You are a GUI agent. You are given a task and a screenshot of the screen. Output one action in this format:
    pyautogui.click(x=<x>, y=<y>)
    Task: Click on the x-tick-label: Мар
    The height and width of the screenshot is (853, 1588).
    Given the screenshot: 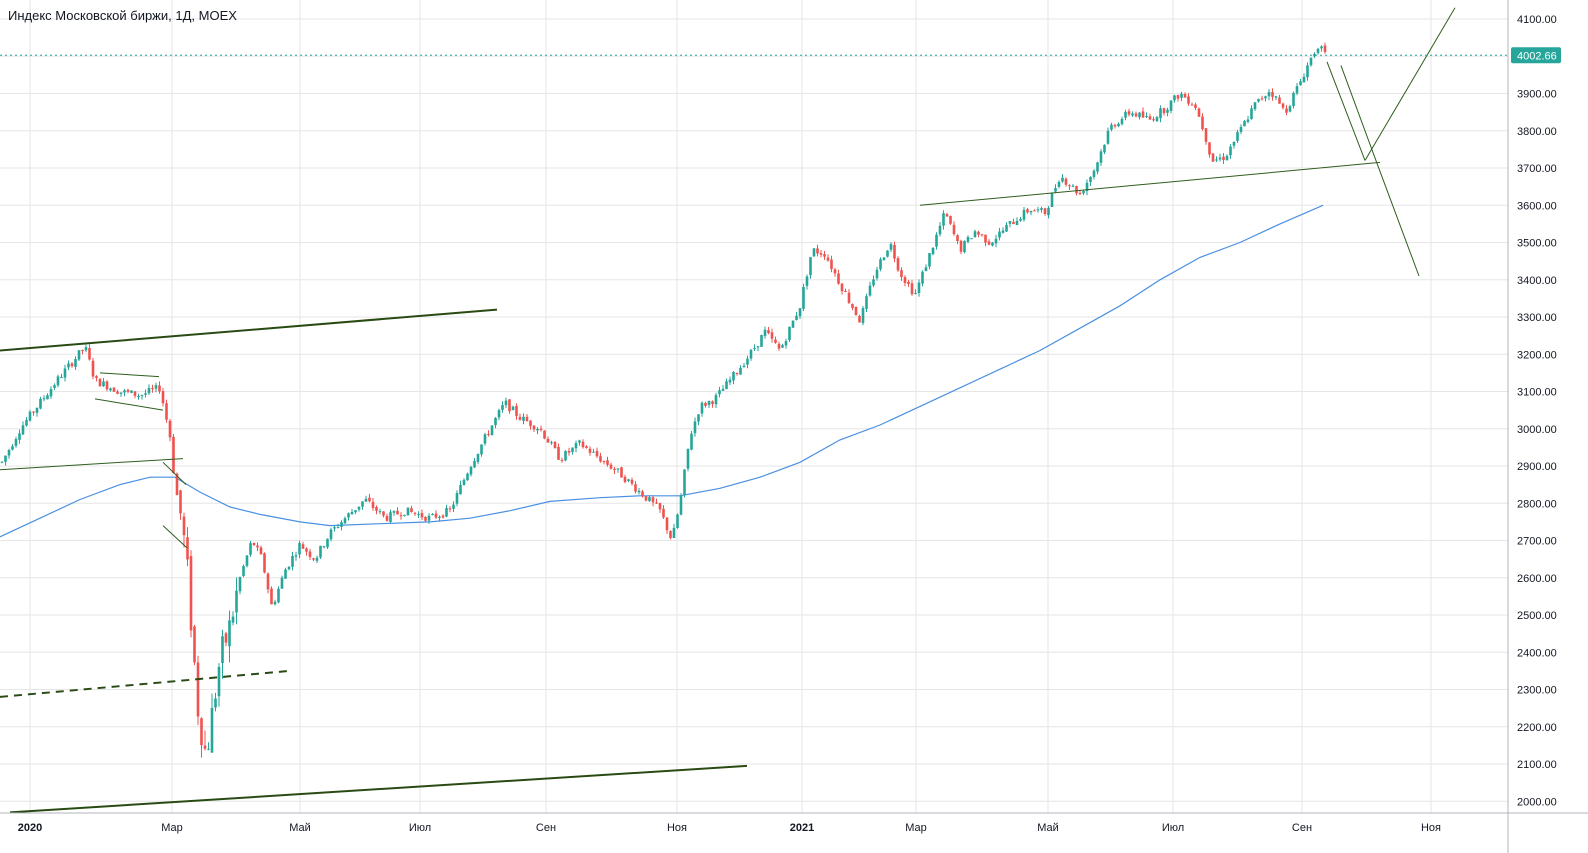 What is the action you would take?
    pyautogui.click(x=172, y=828)
    